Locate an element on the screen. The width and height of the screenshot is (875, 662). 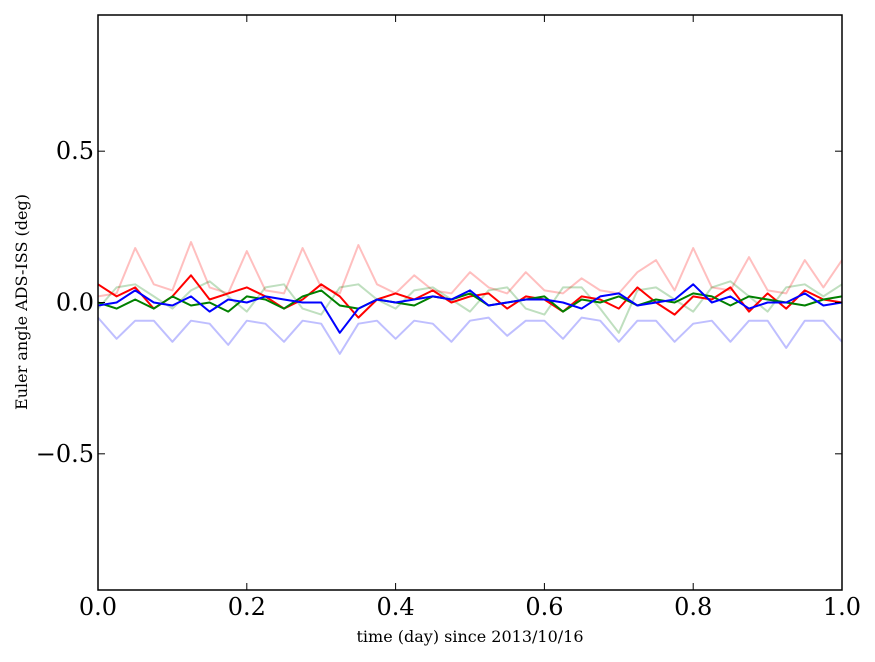
series-layer is located at coordinates (470, 298).